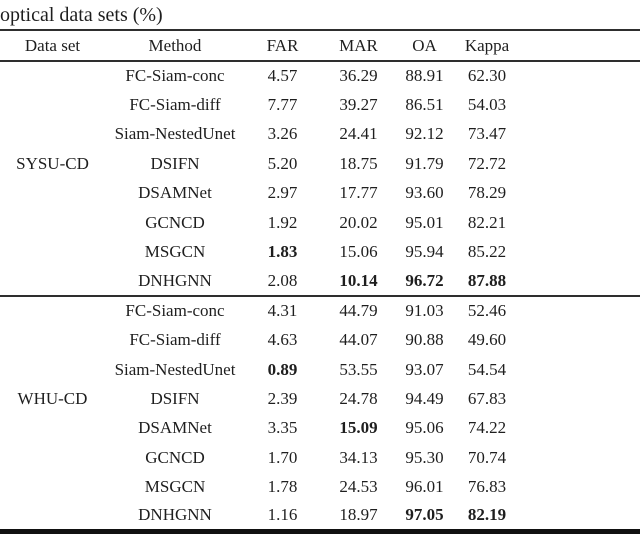  Describe the element at coordinates (358, 515) in the screenshot. I see `mar-cell: 18.97` at that location.